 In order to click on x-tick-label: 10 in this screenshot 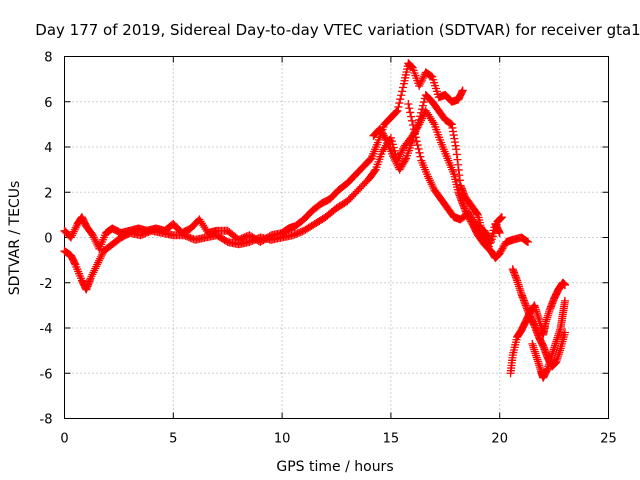, I will do `click(282, 439)`.